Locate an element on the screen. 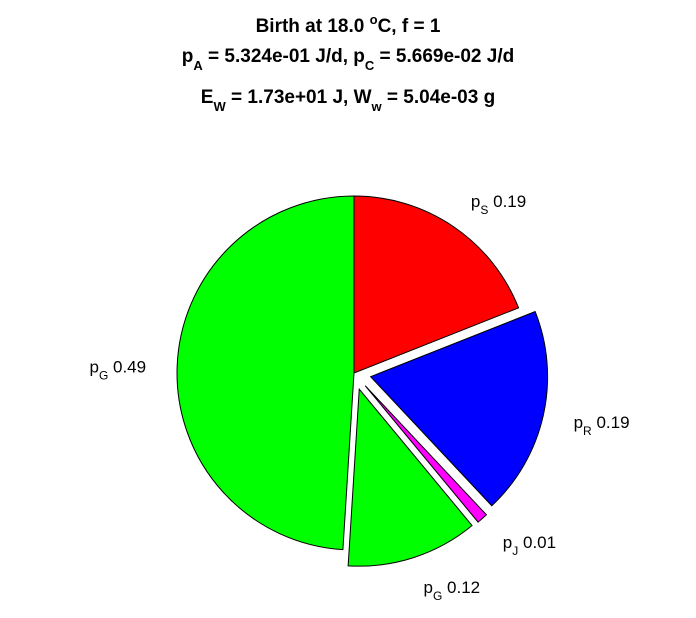 The height and width of the screenshot is (618, 696). pie-label-pr-1: pR 0.19 is located at coordinates (602, 425).